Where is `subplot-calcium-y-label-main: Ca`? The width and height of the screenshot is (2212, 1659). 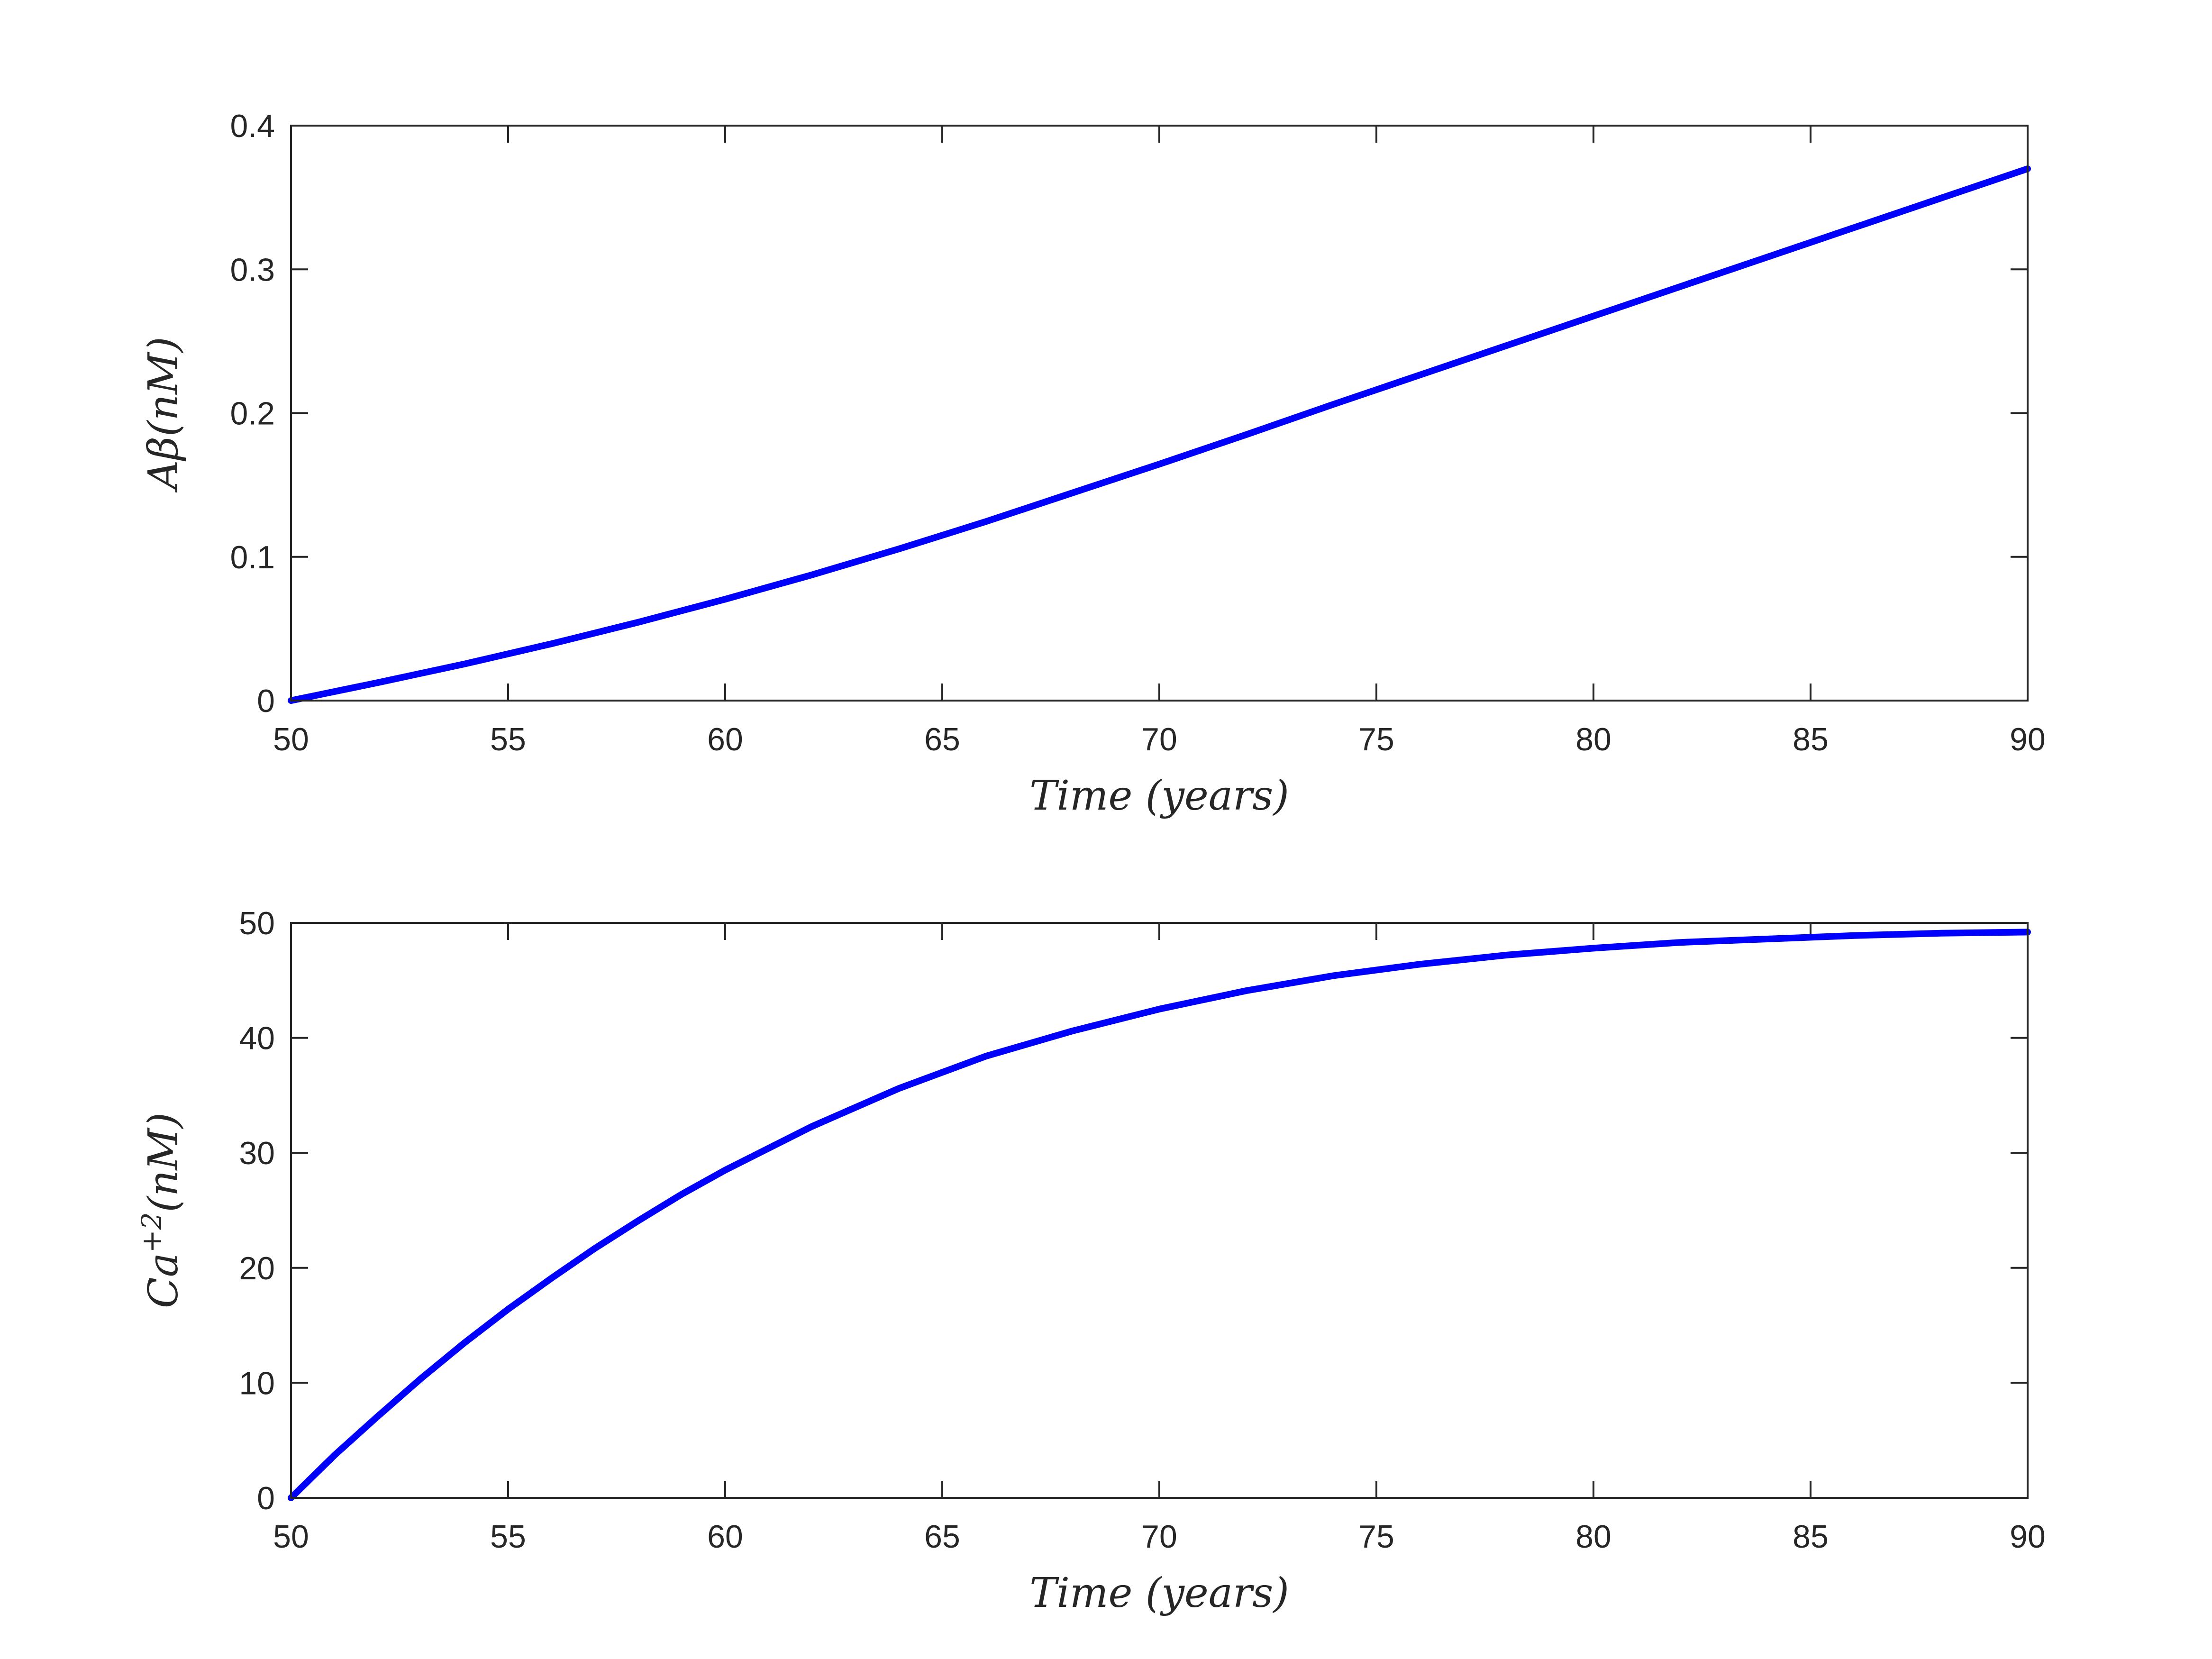 subplot-calcium-y-label-main: Ca is located at coordinates (163, 1280).